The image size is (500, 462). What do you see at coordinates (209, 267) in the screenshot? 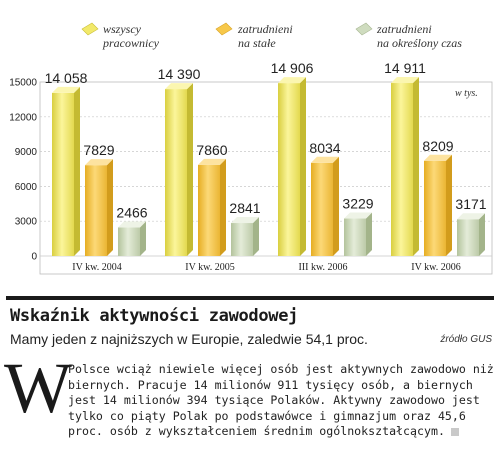
I see `category-label: IV kw. 2005` at bounding box center [209, 267].